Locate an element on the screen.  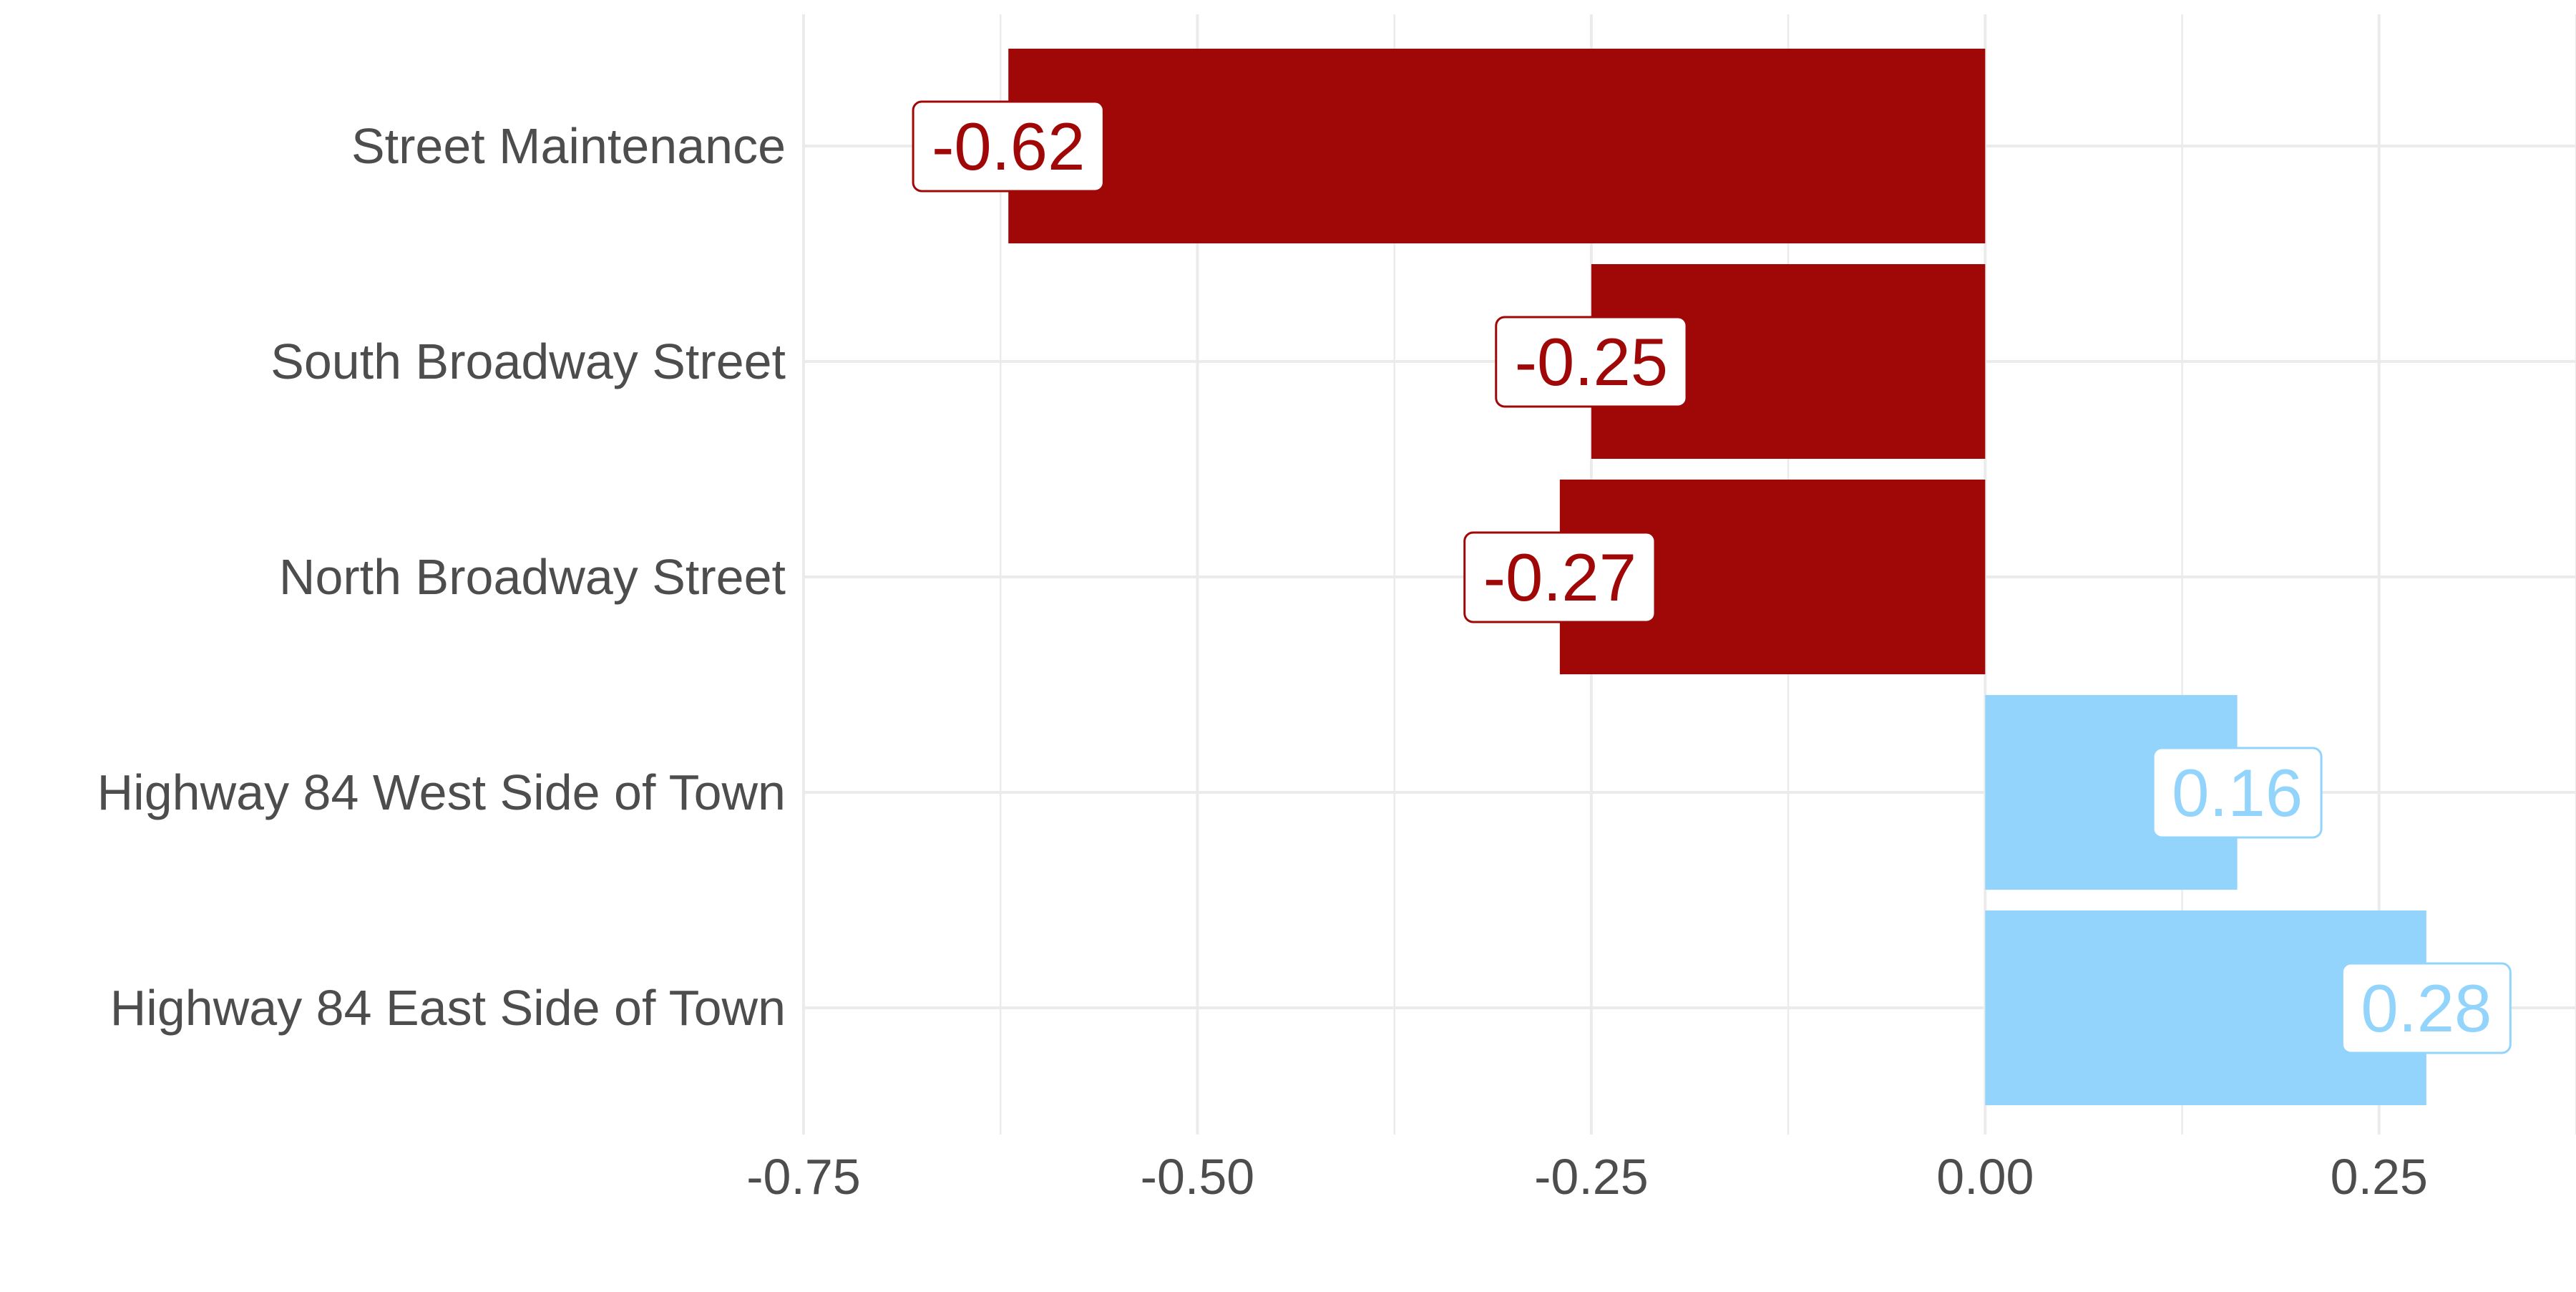
data-label: -0.62 is located at coordinates (1008, 146).